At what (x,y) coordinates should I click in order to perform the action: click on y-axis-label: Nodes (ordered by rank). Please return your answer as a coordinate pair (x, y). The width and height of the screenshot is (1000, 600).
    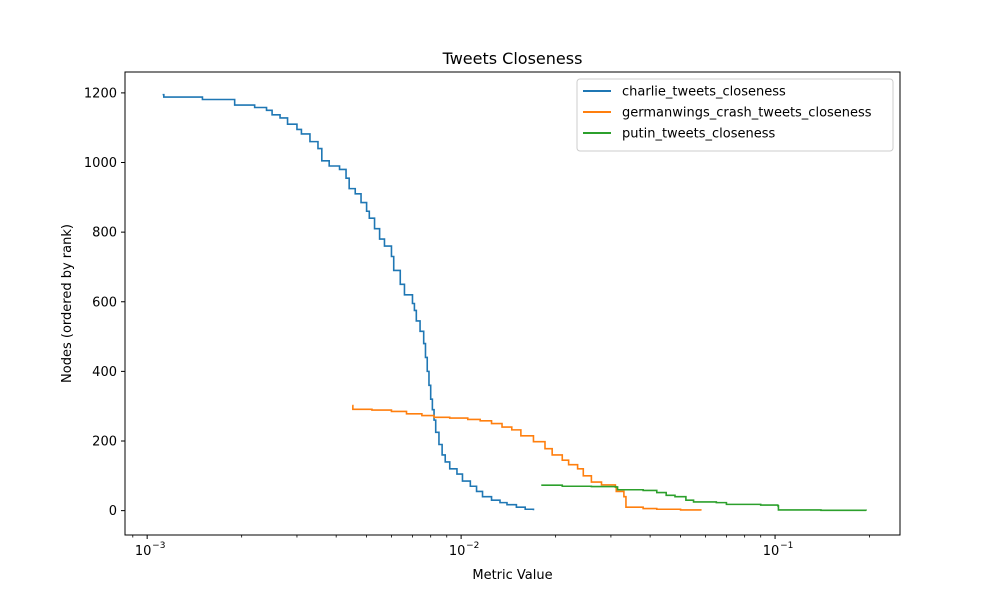
    Looking at the image, I should click on (67, 303).